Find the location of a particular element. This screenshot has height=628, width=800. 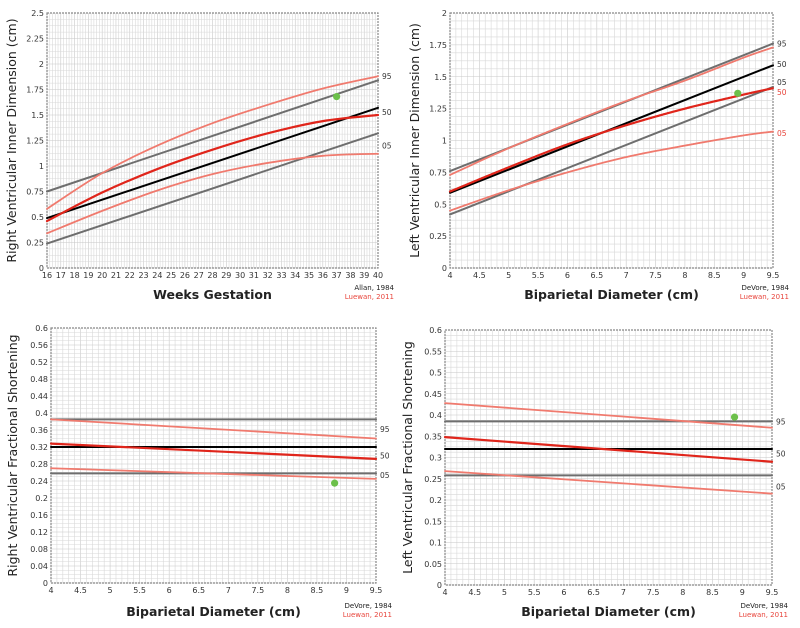

y-tick-label: 0.16 is located at coordinates (39, 515).